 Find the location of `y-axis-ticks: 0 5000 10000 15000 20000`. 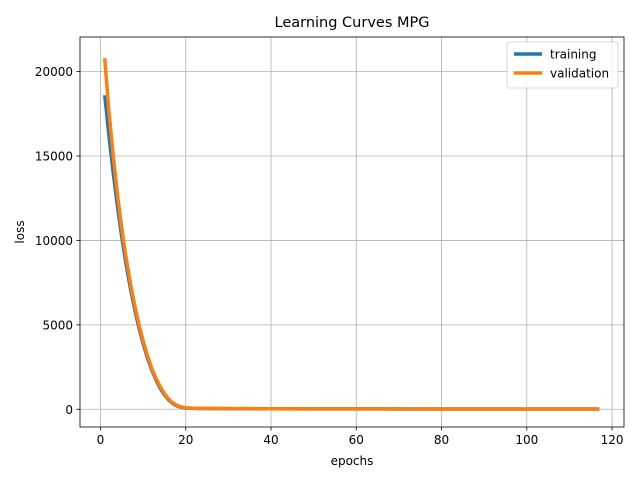

y-axis-ticks: 0 5000 10000 15000 20000 is located at coordinates (57, 241).